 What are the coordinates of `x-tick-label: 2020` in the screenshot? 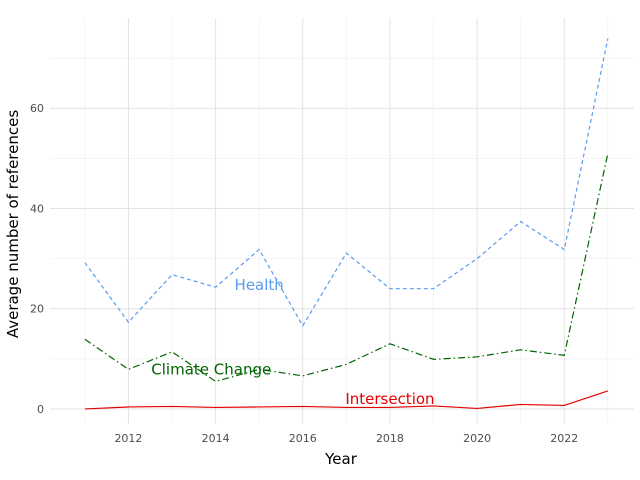 It's located at (477, 438).